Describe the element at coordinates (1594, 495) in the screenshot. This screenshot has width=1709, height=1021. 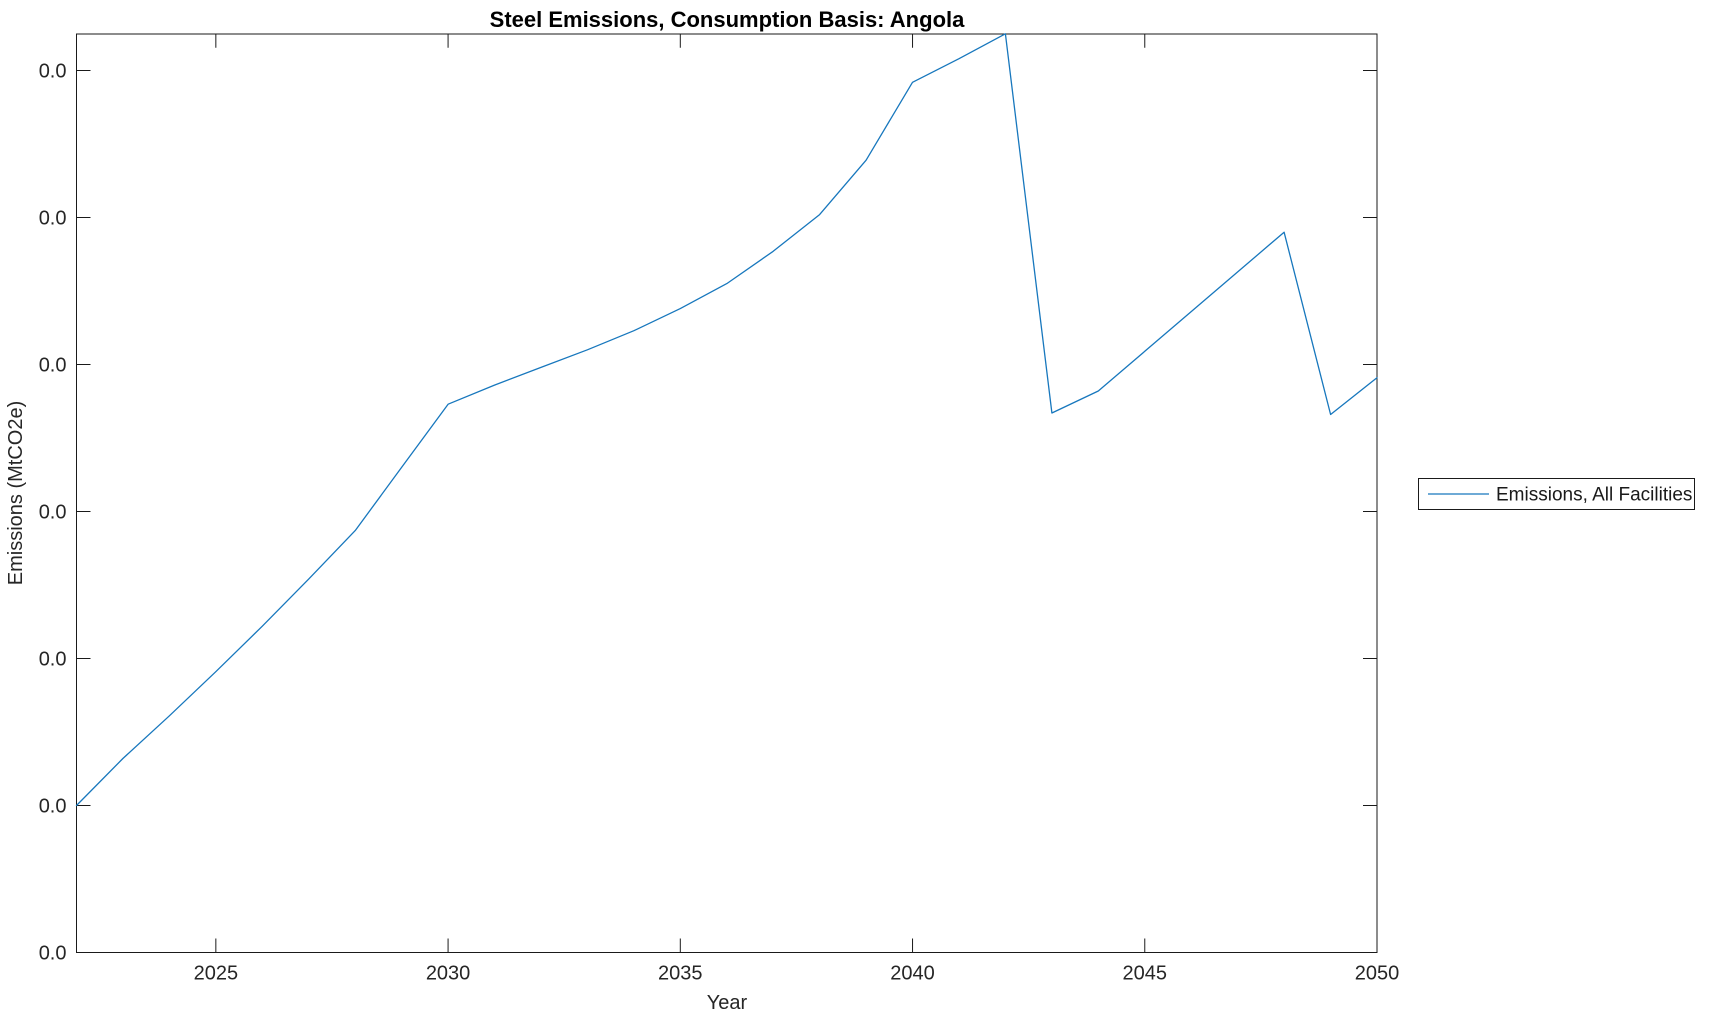
I see `legend-entry-label: Emissions, All Facilities` at that location.